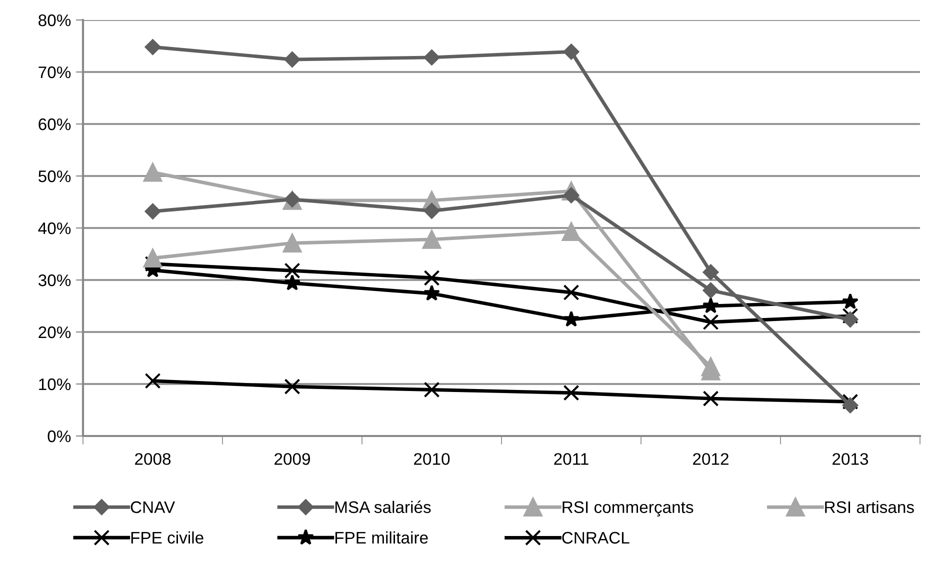 The width and height of the screenshot is (944, 570). I want to click on x-tick-label: 2010, so click(432, 459).